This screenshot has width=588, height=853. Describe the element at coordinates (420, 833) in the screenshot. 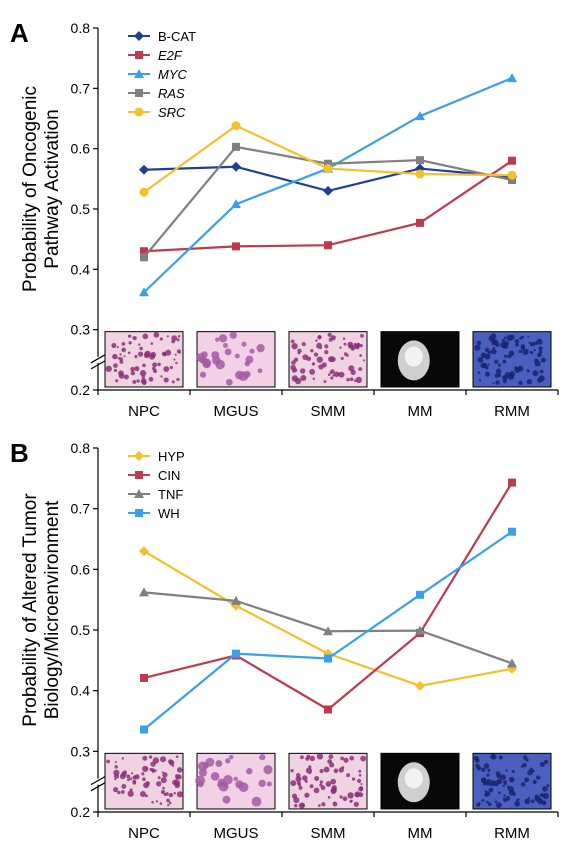

I see `x-tick-label: MM` at that location.